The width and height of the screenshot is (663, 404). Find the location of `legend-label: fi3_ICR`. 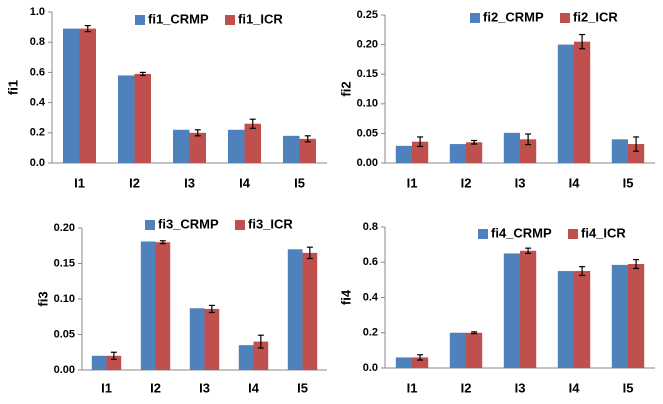

legend-label: fi3_ICR is located at coordinates (270, 223).